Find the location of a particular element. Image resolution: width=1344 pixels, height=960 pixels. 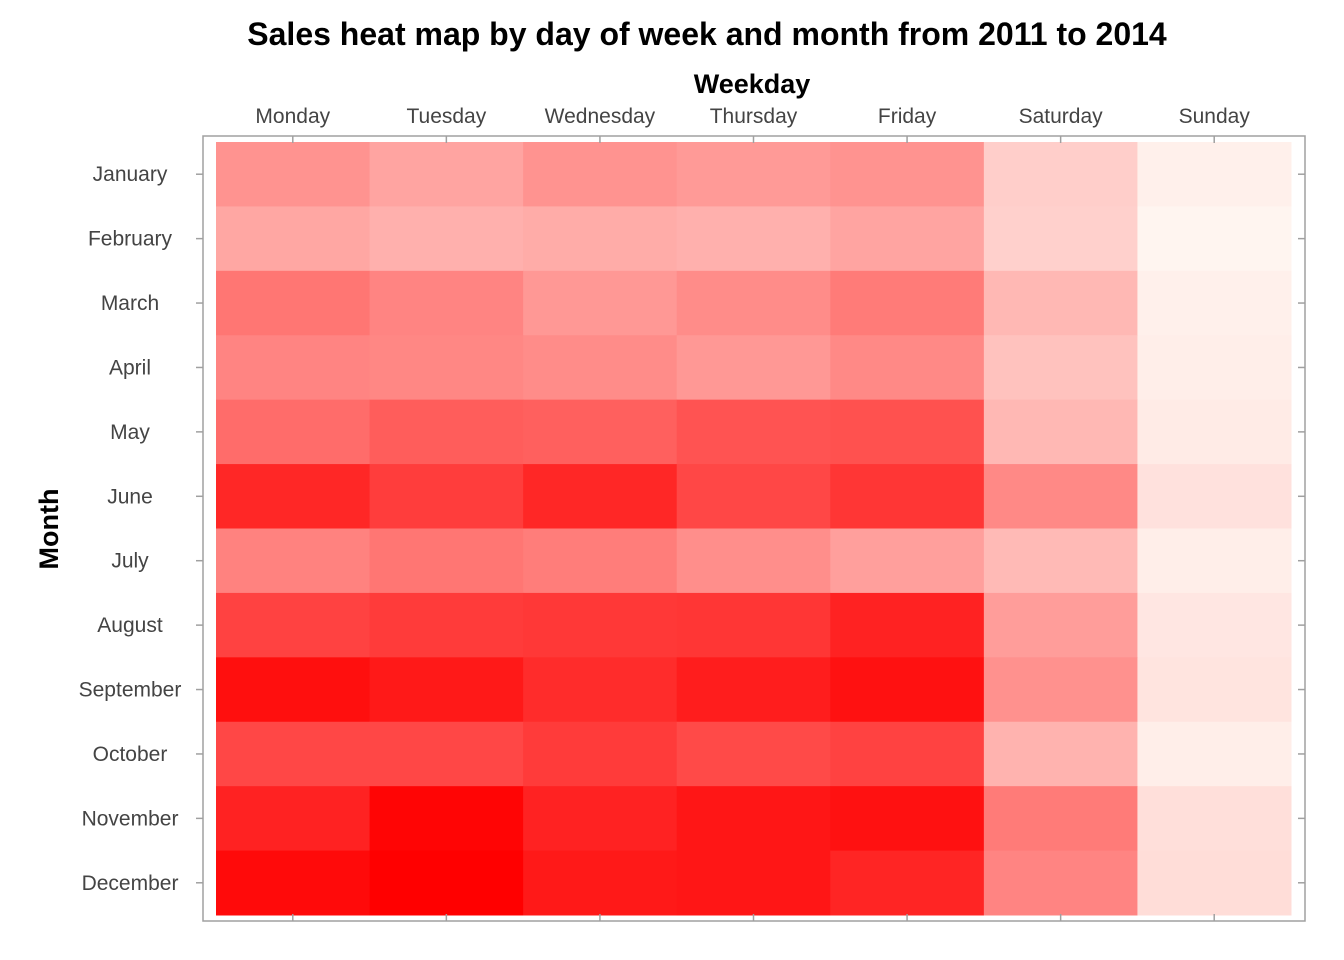

heatmap-cell-june-tuesday is located at coordinates (446, 496).